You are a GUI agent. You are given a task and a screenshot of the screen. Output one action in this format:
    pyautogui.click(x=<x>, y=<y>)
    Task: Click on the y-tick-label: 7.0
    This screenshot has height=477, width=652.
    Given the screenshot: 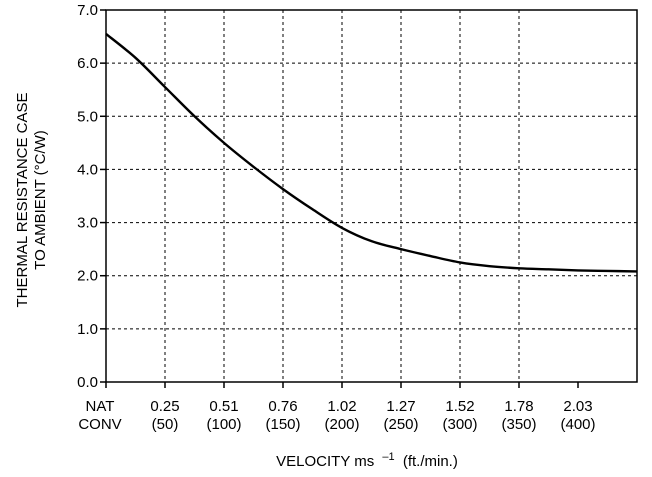 What is the action you would take?
    pyautogui.click(x=87, y=10)
    